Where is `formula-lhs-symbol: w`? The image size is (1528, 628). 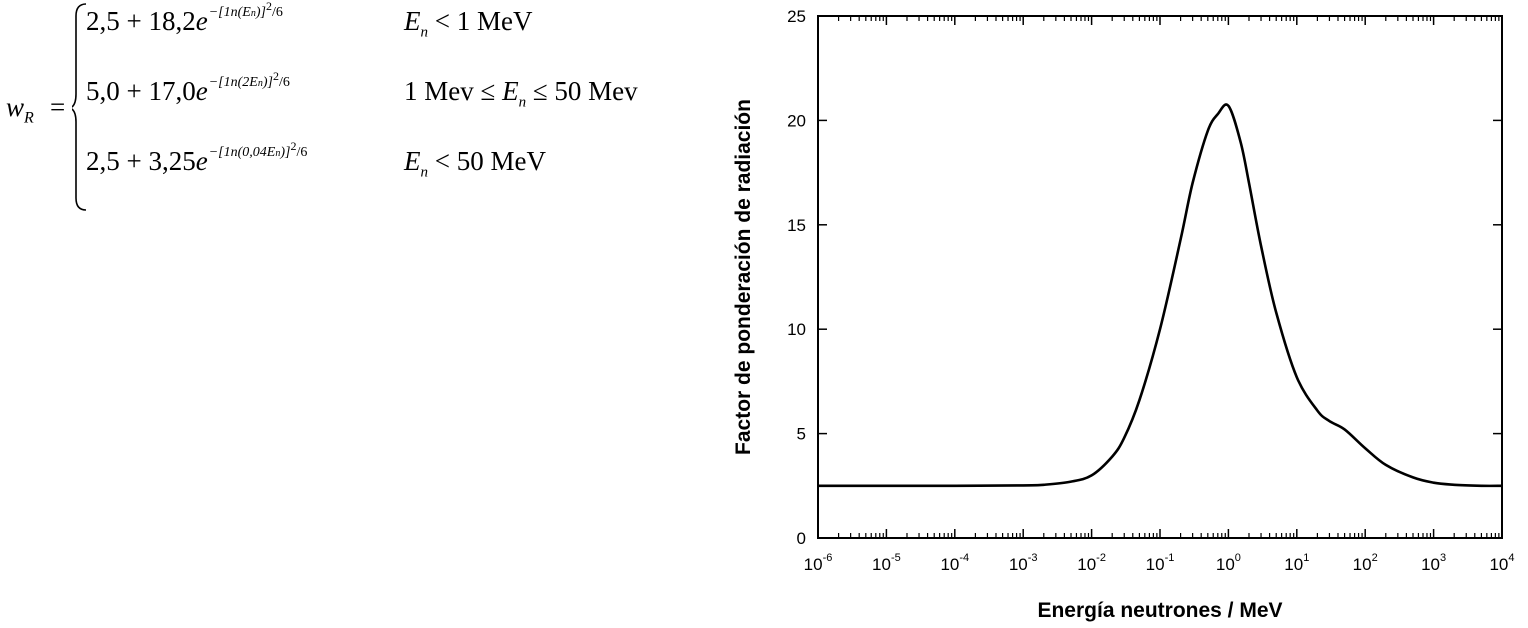 formula-lhs-symbol: w is located at coordinates (15, 107).